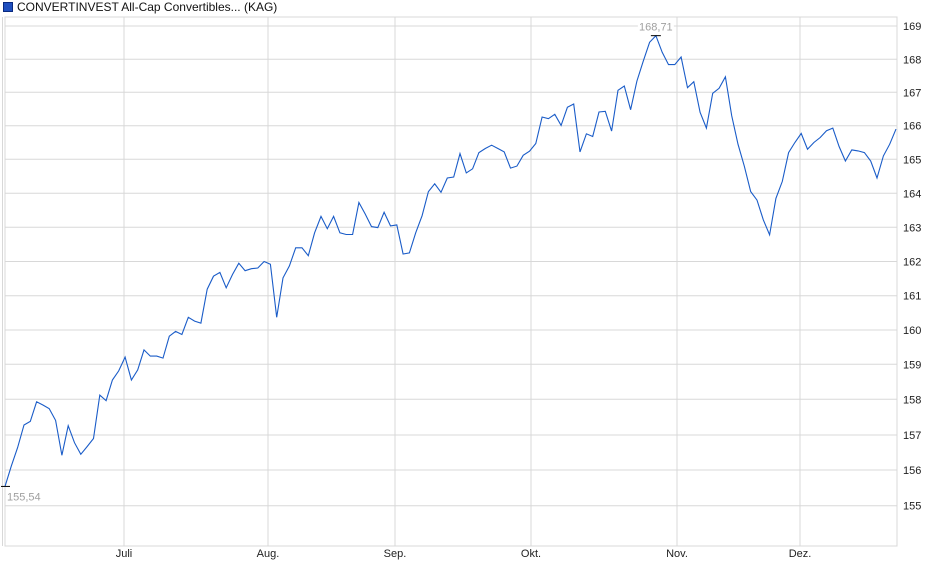 The image size is (940, 579). Describe the element at coordinates (531, 554) in the screenshot. I see `x-tick-label: Okt.` at that location.